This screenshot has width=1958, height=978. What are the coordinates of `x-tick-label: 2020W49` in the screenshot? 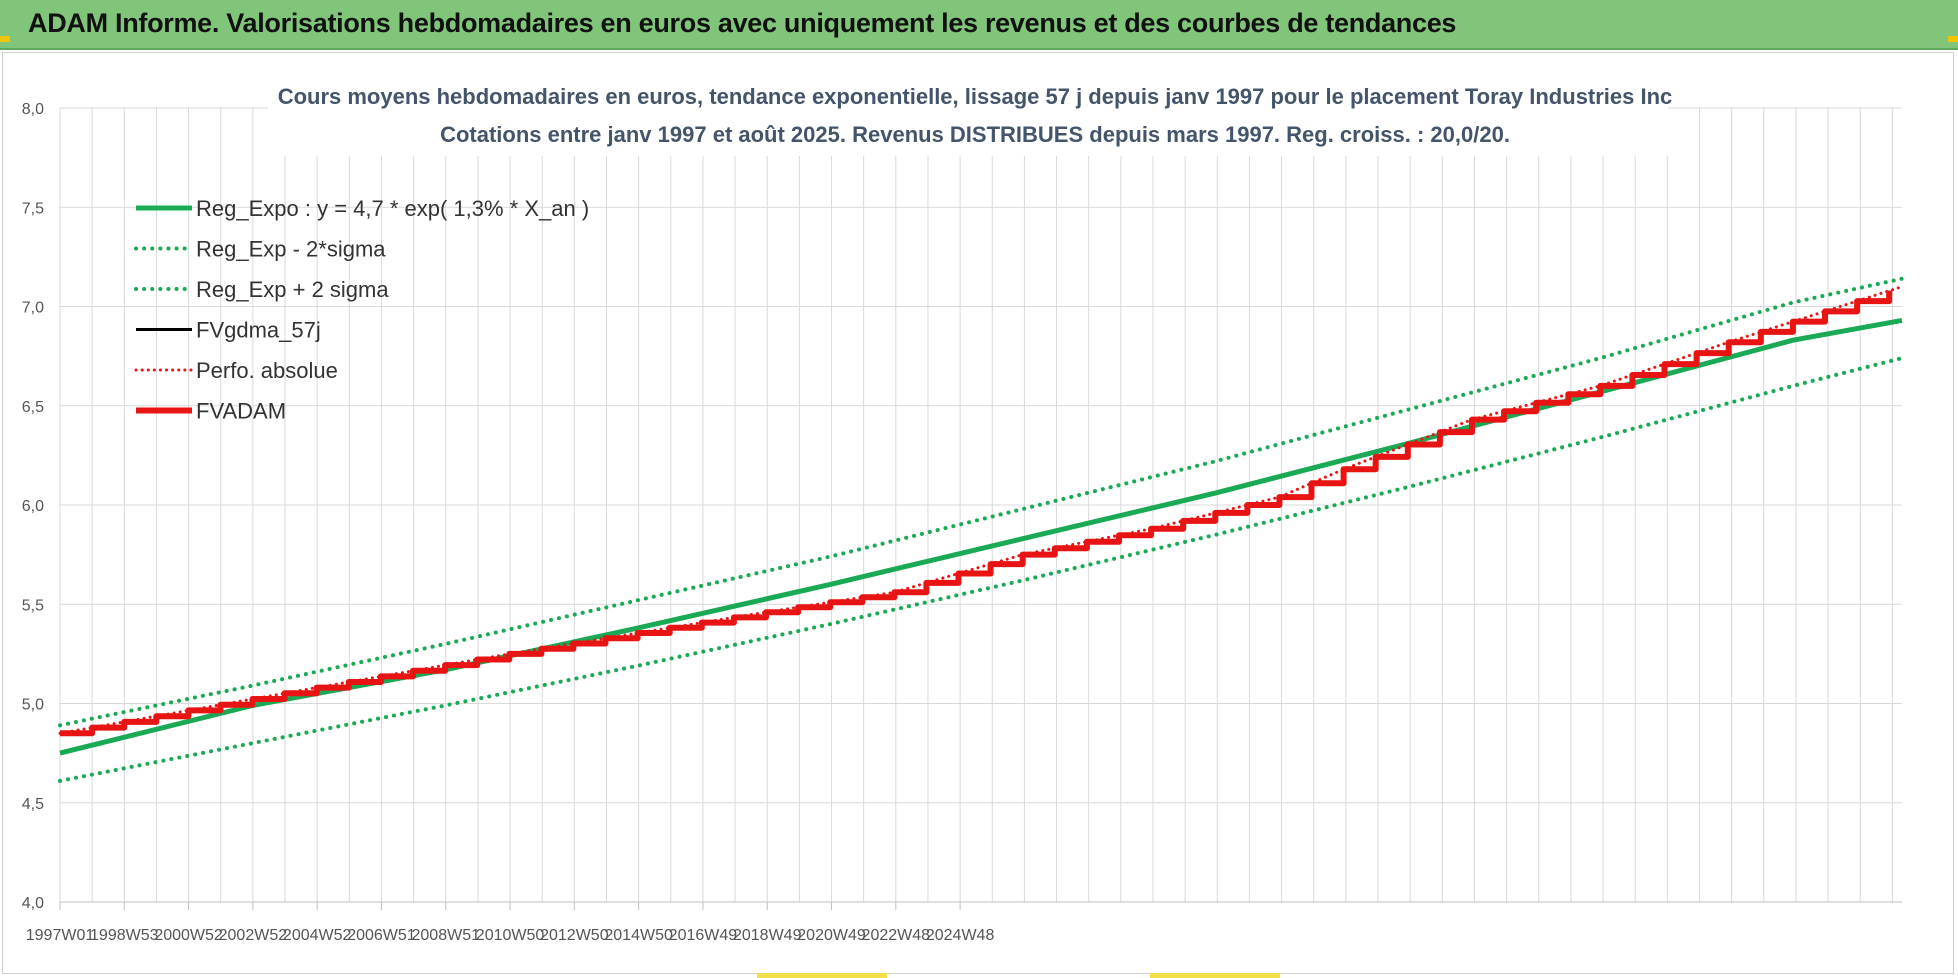 It's located at (831, 935).